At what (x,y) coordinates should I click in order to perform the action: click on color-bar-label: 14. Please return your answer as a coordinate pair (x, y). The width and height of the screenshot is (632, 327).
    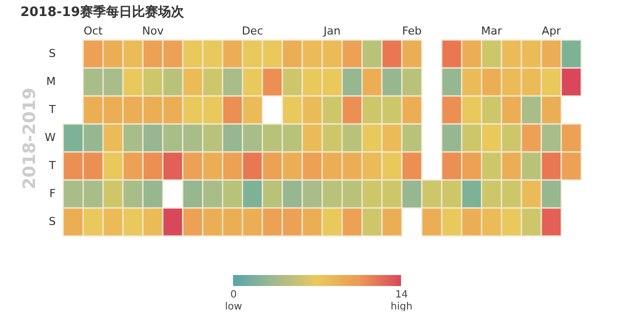
    Looking at the image, I should click on (401, 295).